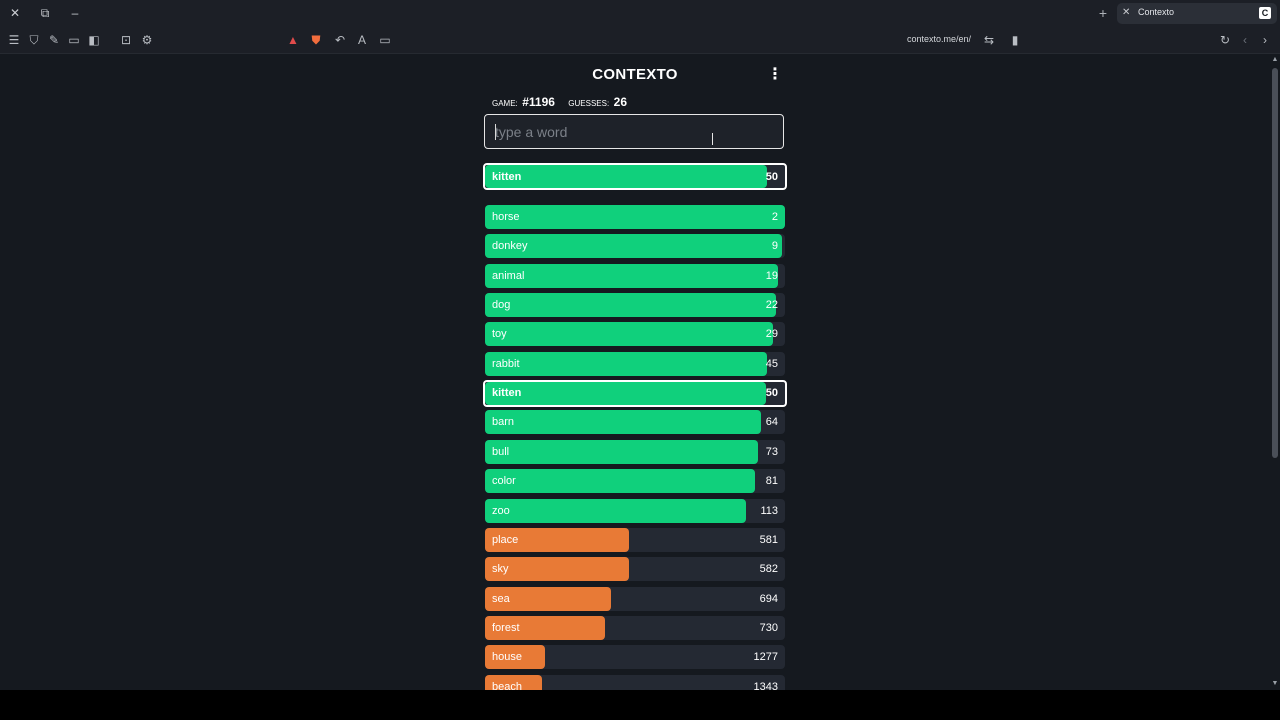 This screenshot has width=1280, height=720. I want to click on table-row: donkey 9, so click(635, 246).